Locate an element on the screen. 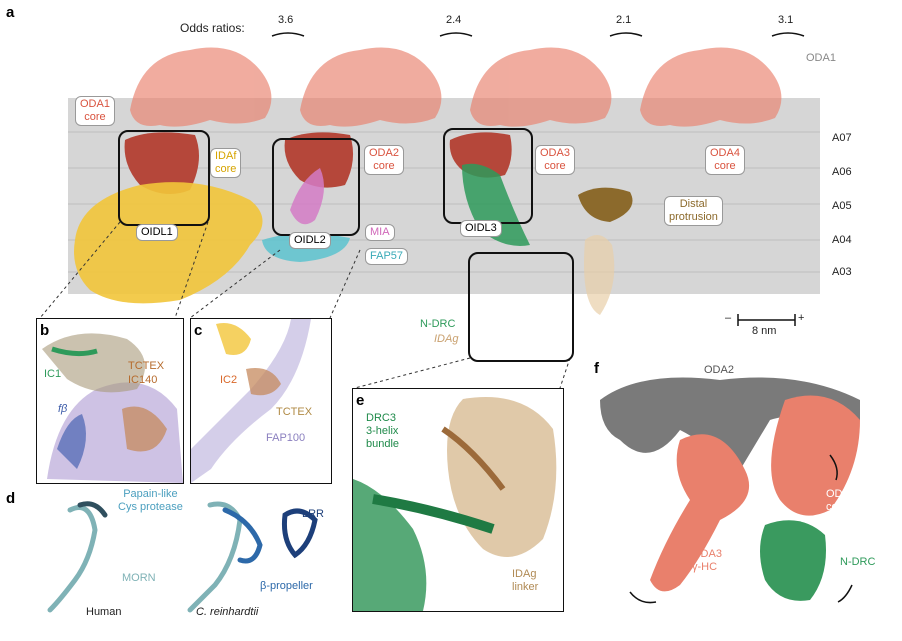 The width and height of the screenshot is (902, 641). f-oda3-hc-label: ODA3 γ-HC is located at coordinates (707, 560).